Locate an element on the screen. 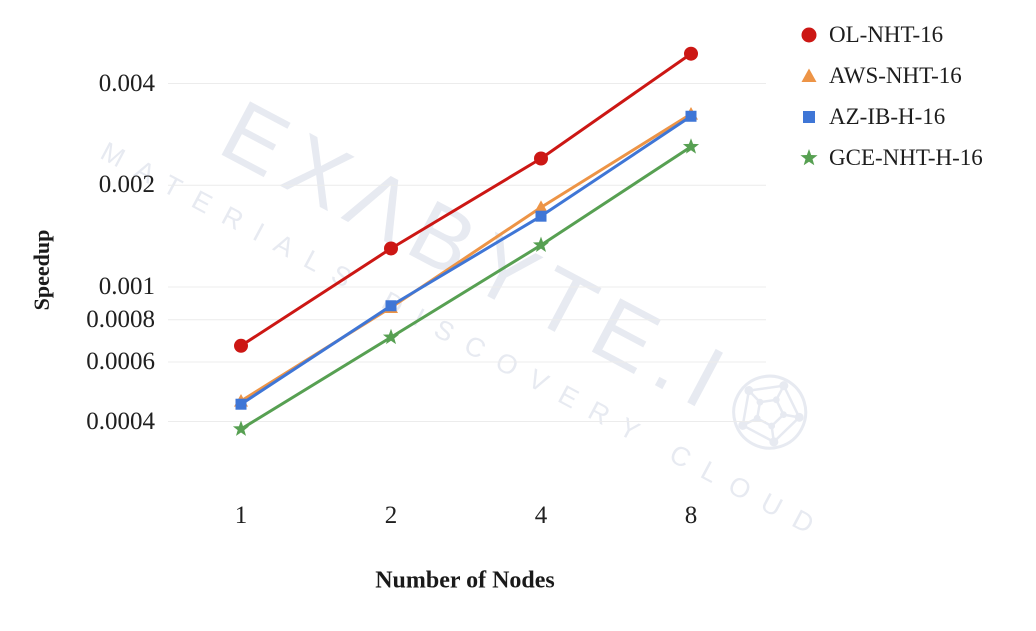 The width and height of the screenshot is (1036, 631). data-point-AZ-IB-H-16-node4 is located at coordinates (541, 216).